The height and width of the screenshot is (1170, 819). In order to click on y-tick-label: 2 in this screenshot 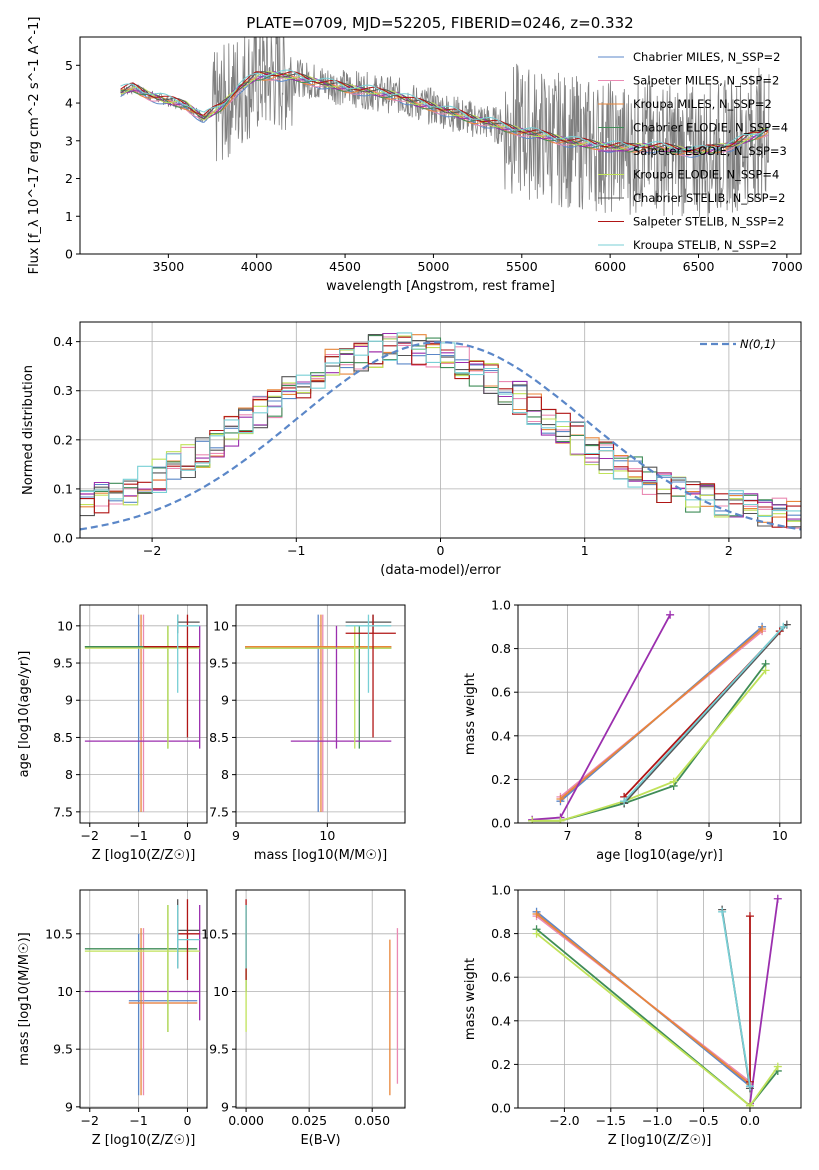, I will do `click(69, 178)`.